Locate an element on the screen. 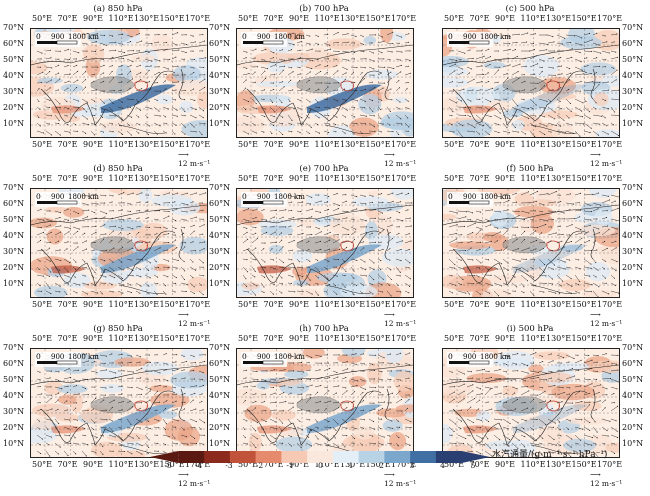 The width and height of the screenshot is (650, 496). scalebar-end: 1800 km is located at coordinates (495, 37).